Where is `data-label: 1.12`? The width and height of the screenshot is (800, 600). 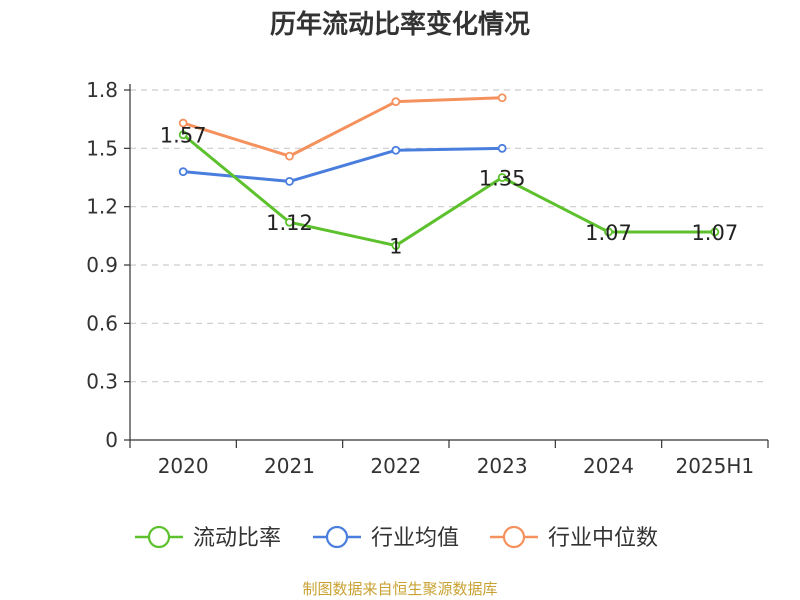 data-label: 1.12 is located at coordinates (289, 223).